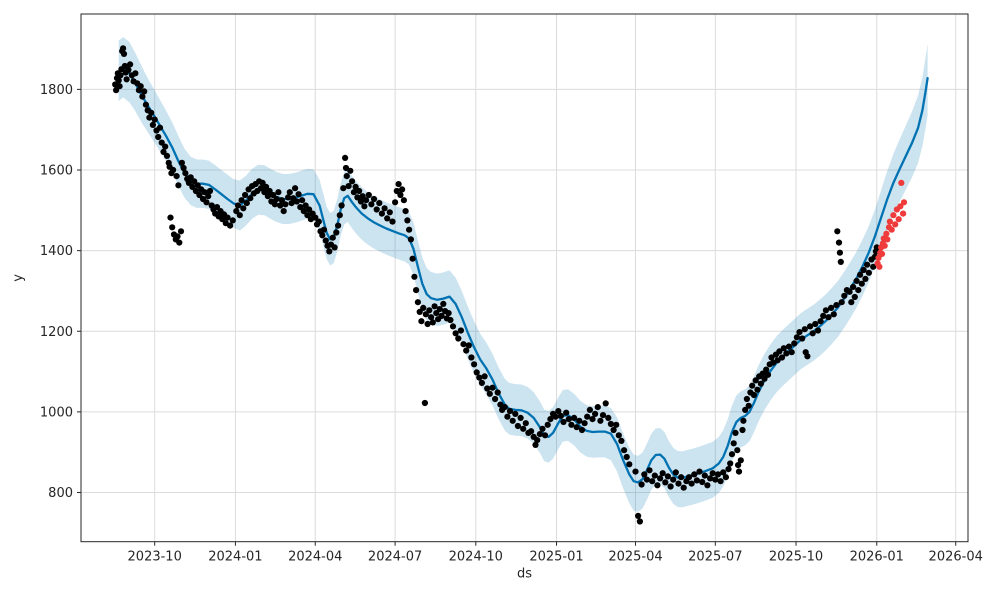 This screenshot has width=1000, height=600. What do you see at coordinates (18, 278) in the screenshot?
I see `y-axis-label: y` at bounding box center [18, 278].